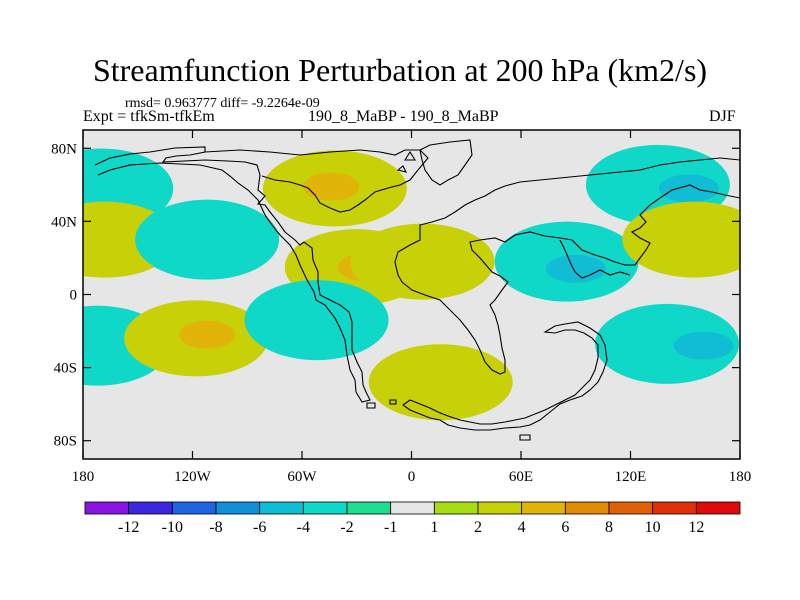 Image resolution: width=800 pixels, height=600 pixels. I want to click on coastline-greenland, so click(446, 162).